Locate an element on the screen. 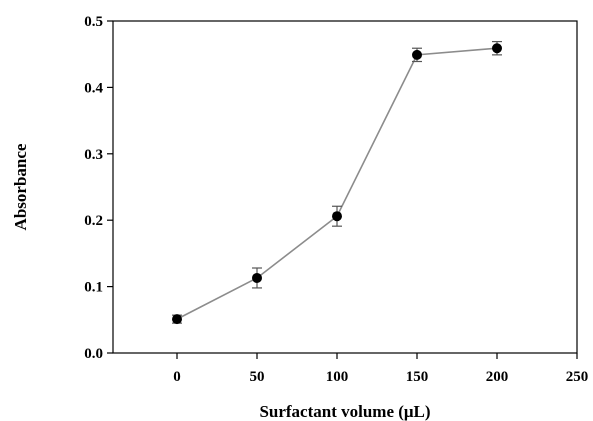  x-tick-label: 50 is located at coordinates (257, 377).